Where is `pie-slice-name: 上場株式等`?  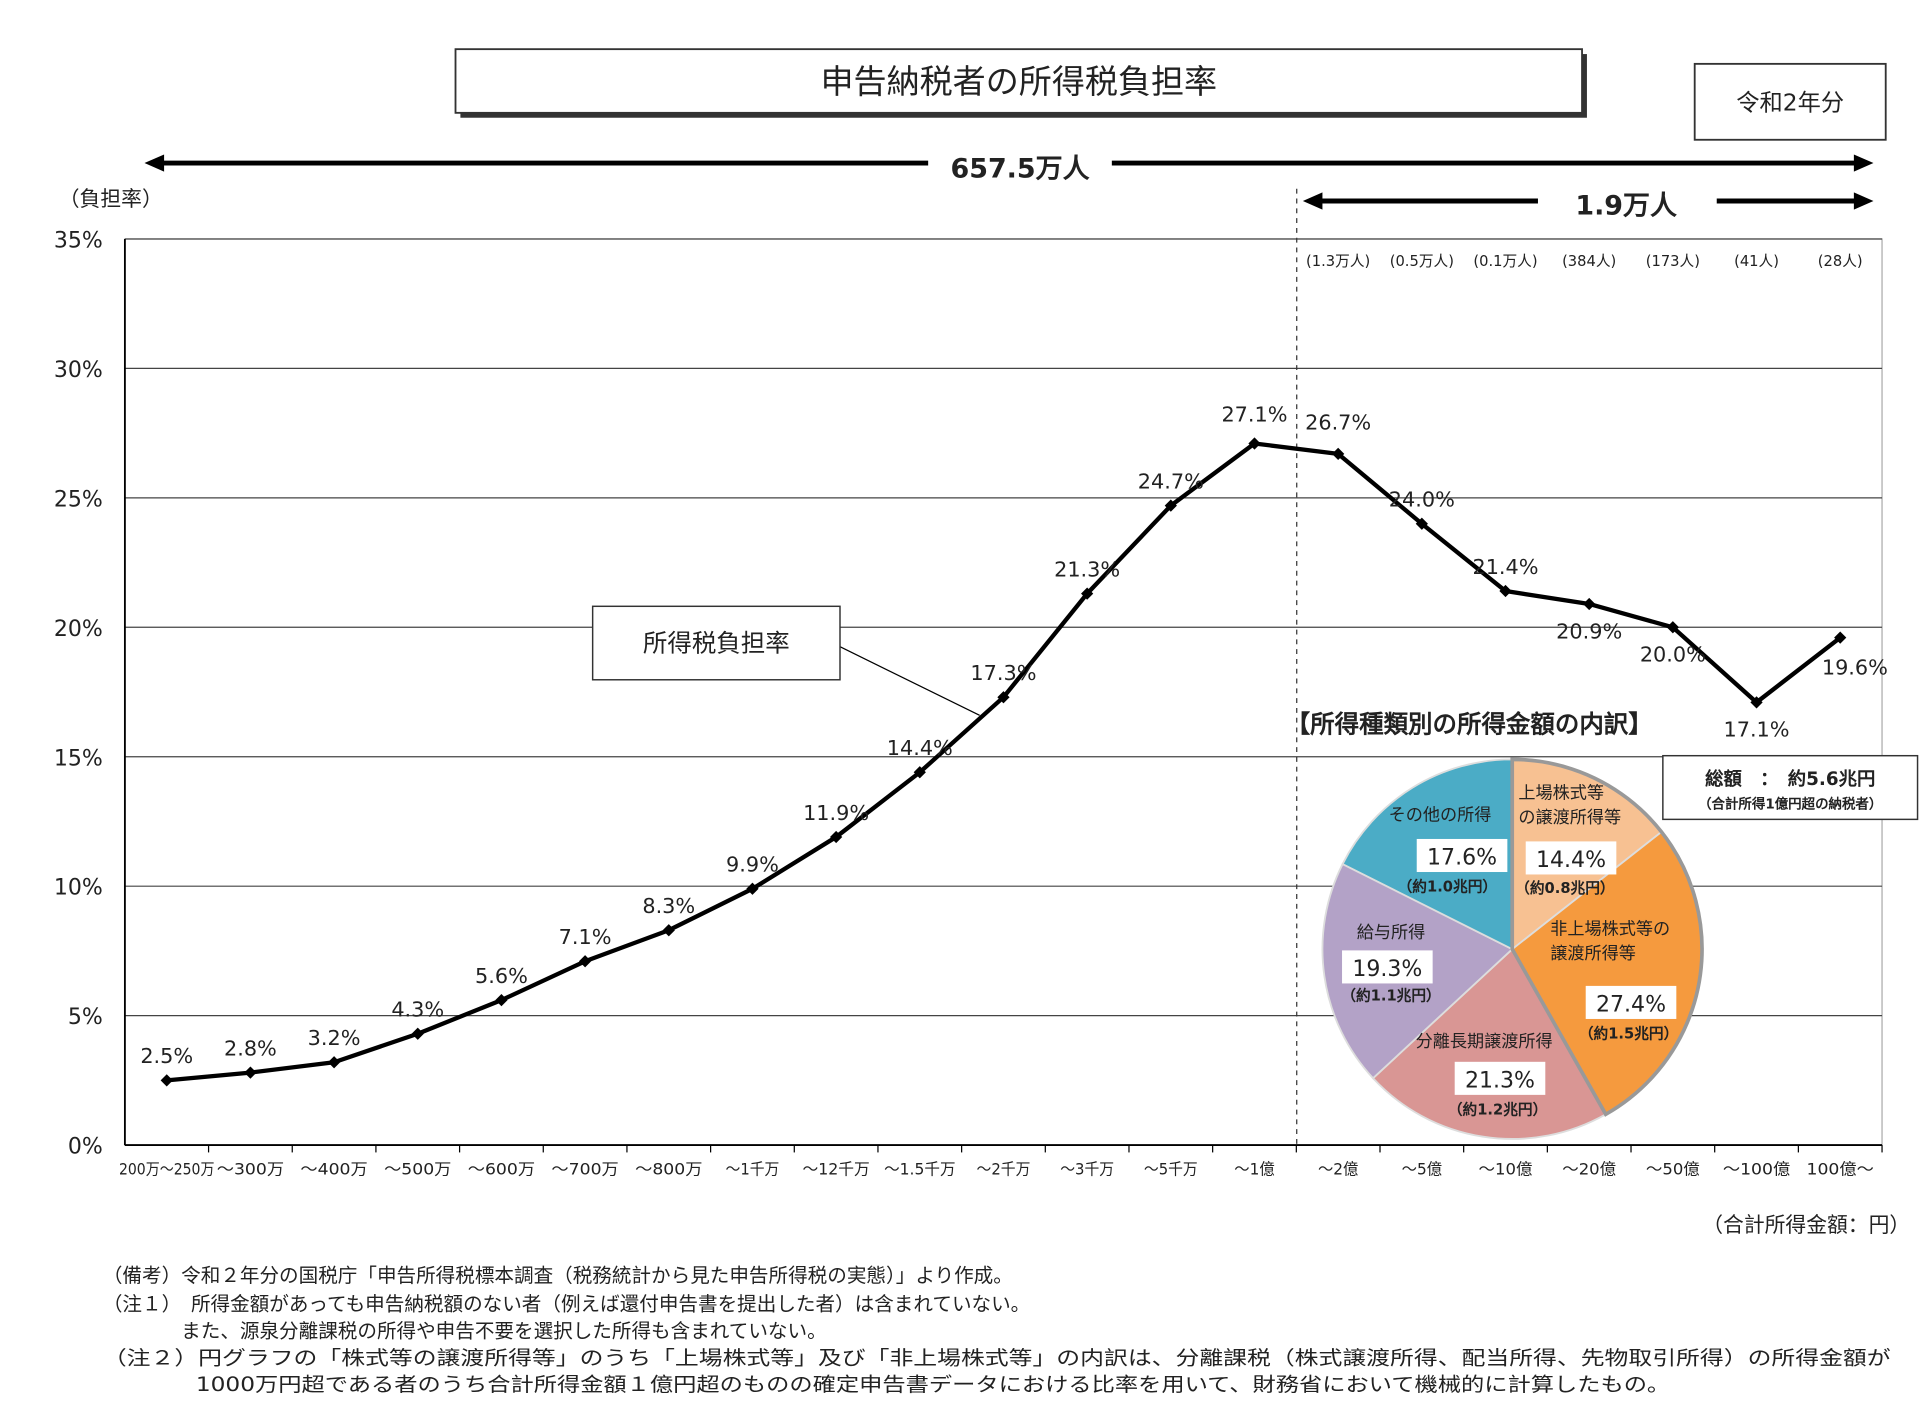 pie-slice-name: 上場株式等 is located at coordinates (1561, 794).